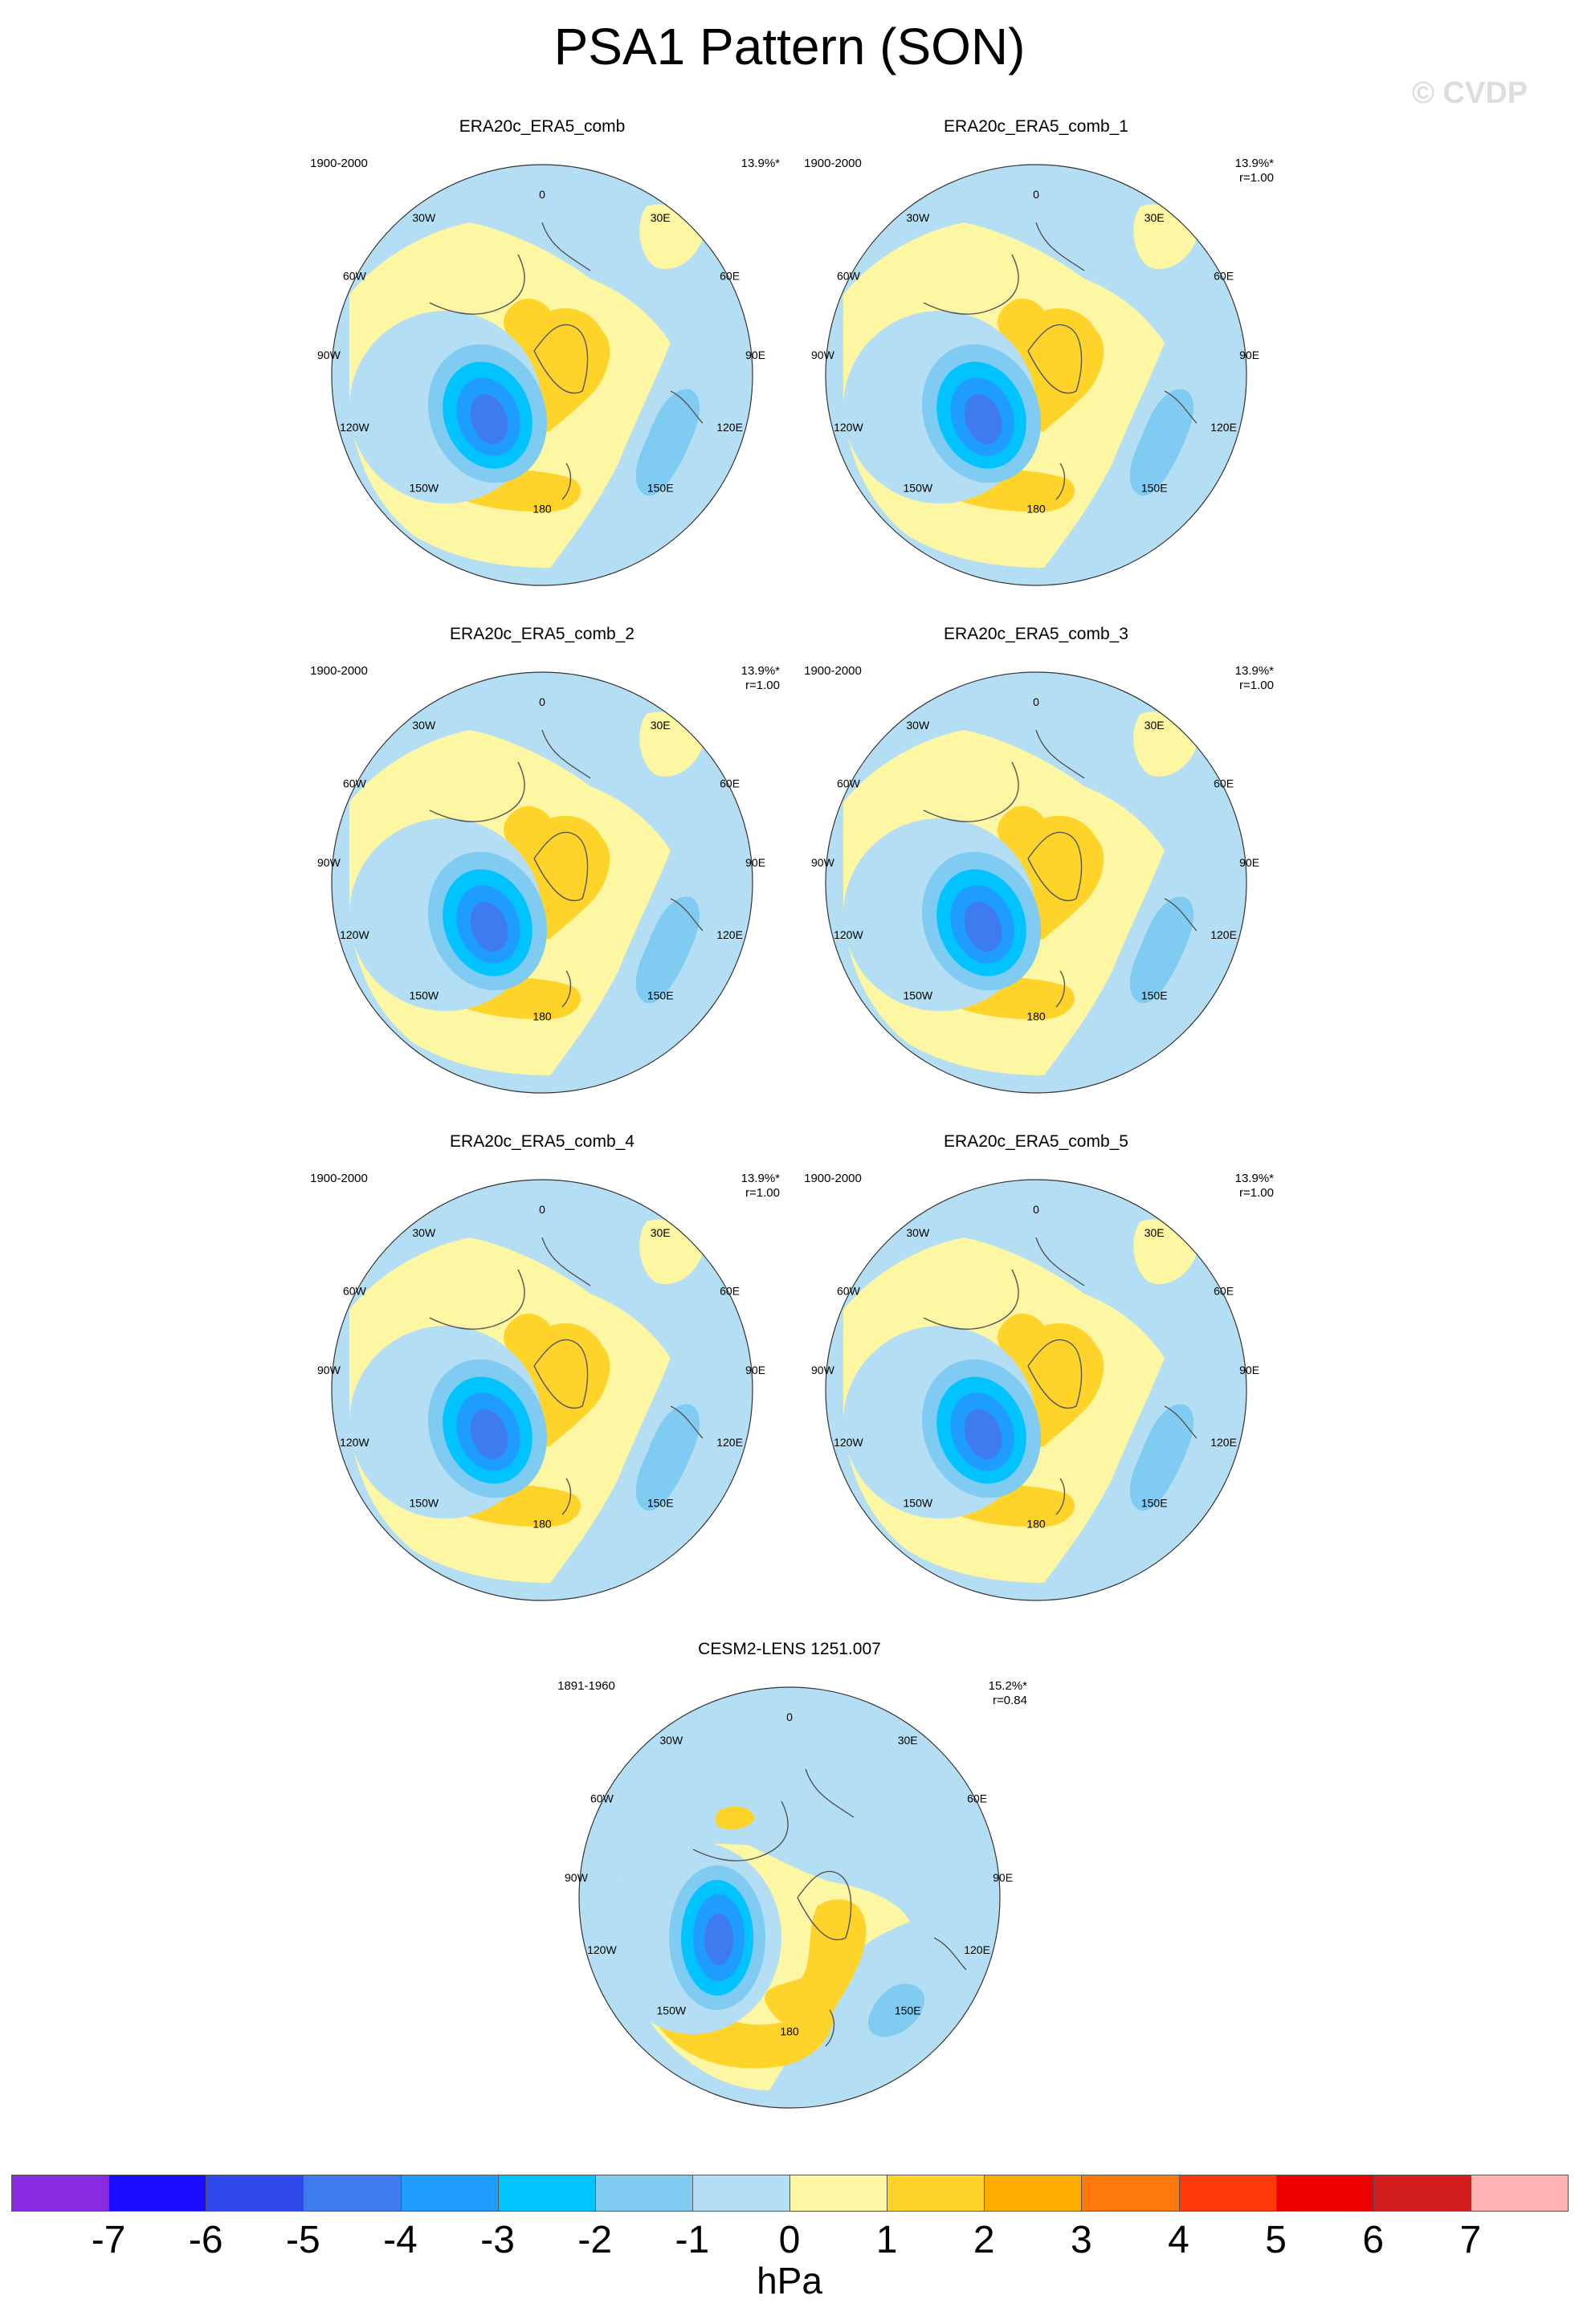 The height and width of the screenshot is (2324, 1579). Describe the element at coordinates (497, 2240) in the screenshot. I see `colorbar-tick-label: -3` at that location.